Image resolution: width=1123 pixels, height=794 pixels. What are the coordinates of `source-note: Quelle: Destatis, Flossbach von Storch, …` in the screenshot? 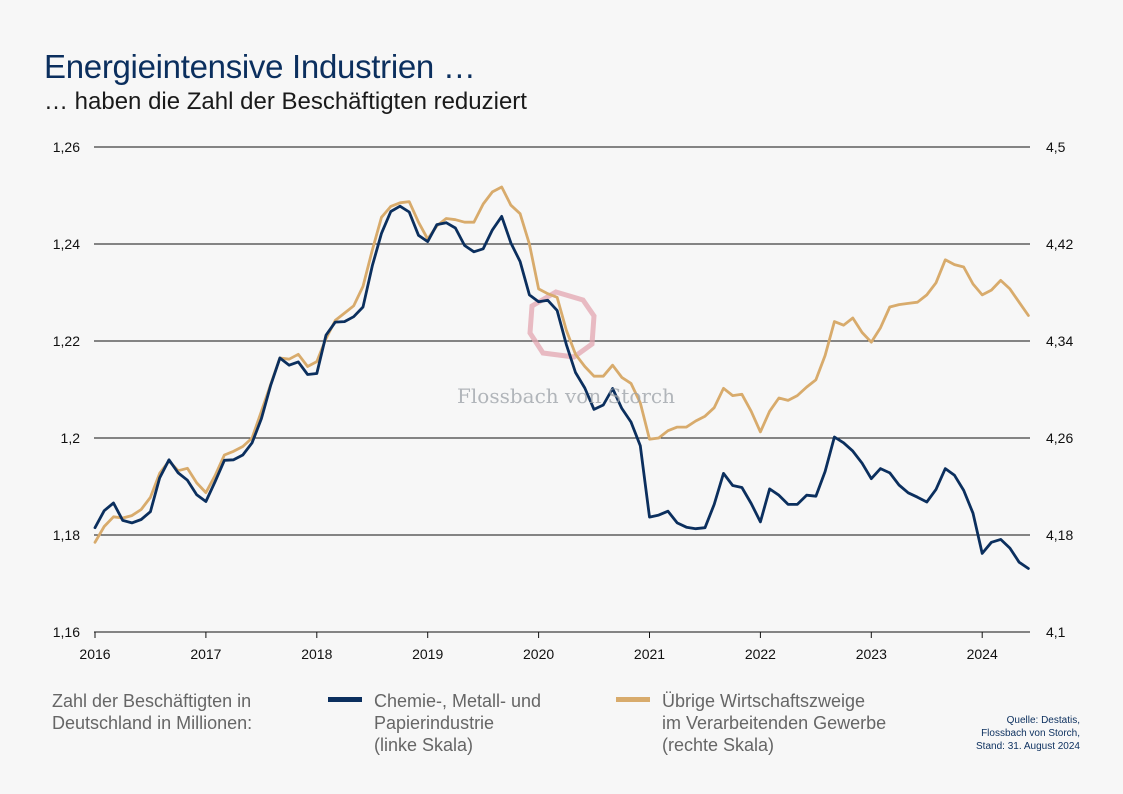 It's located at (1028, 733).